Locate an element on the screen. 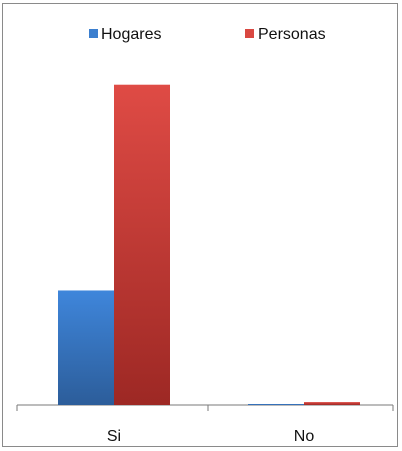 The height and width of the screenshot is (451, 402). legend: Hogares Personas is located at coordinates (207, 34).